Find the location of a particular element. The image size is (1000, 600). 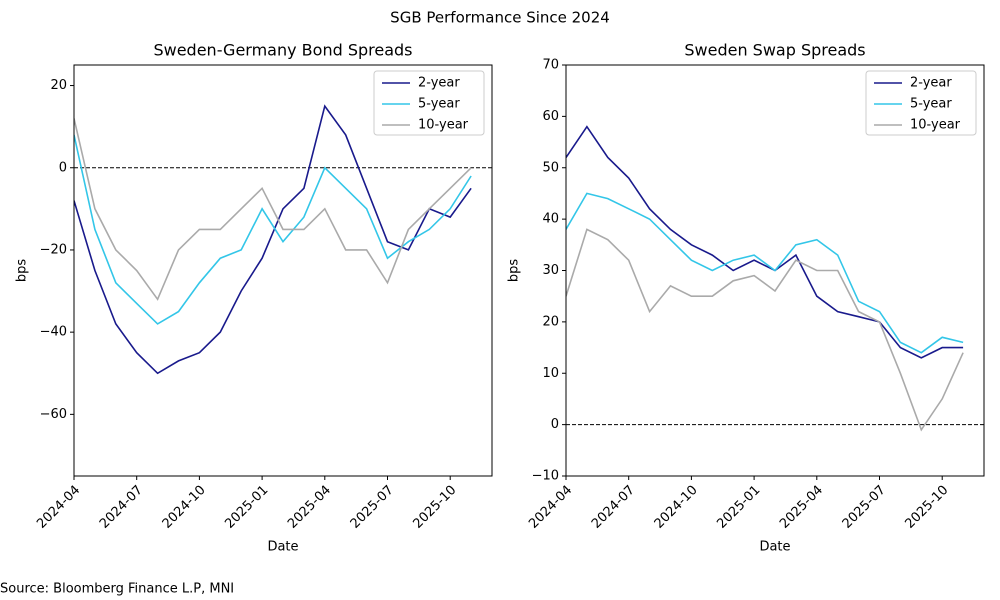

y-tick-label: 40 is located at coordinates (550, 219).